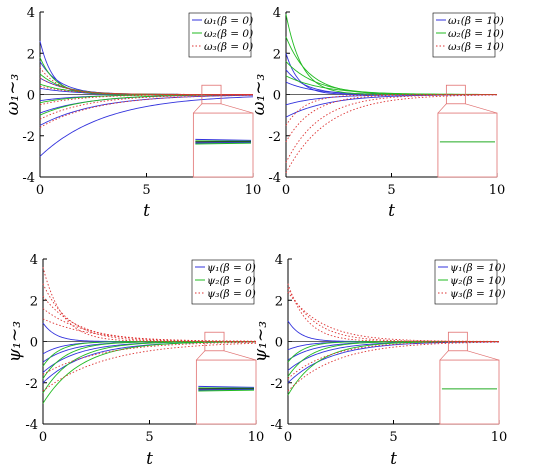  What do you see at coordinates (228, 34) in the screenshot?
I see `legend-label: ω₂(β = 0)` at bounding box center [228, 34].